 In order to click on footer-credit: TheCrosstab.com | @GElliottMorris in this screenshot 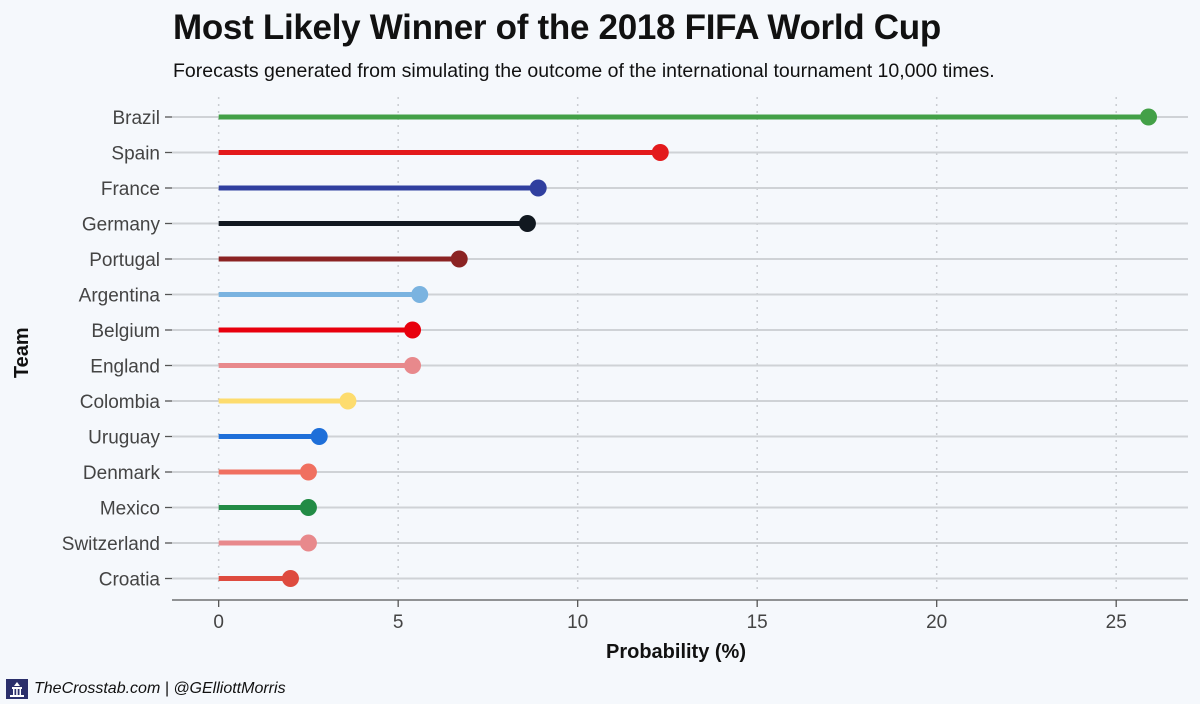, I will do `click(146, 689)`.